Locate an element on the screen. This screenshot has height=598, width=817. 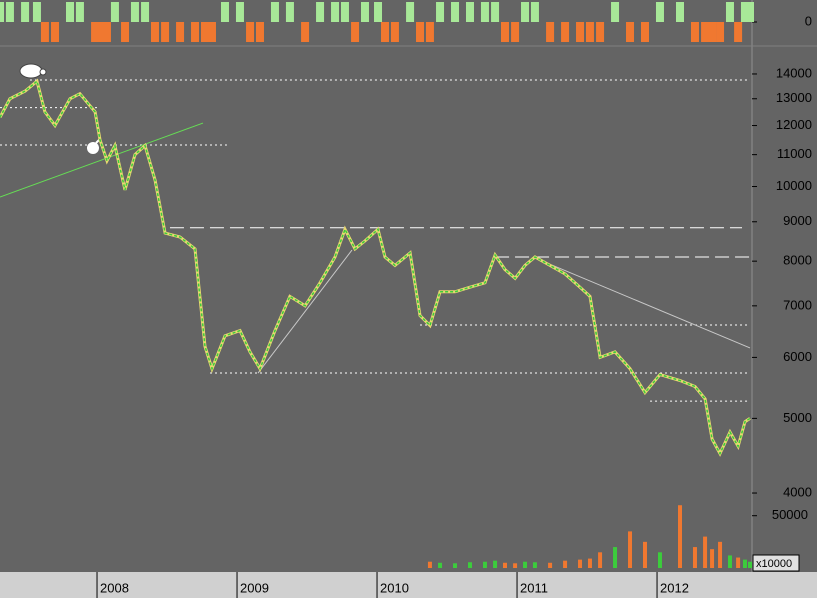
y-tick-label: 10000 is located at coordinates (794, 185).